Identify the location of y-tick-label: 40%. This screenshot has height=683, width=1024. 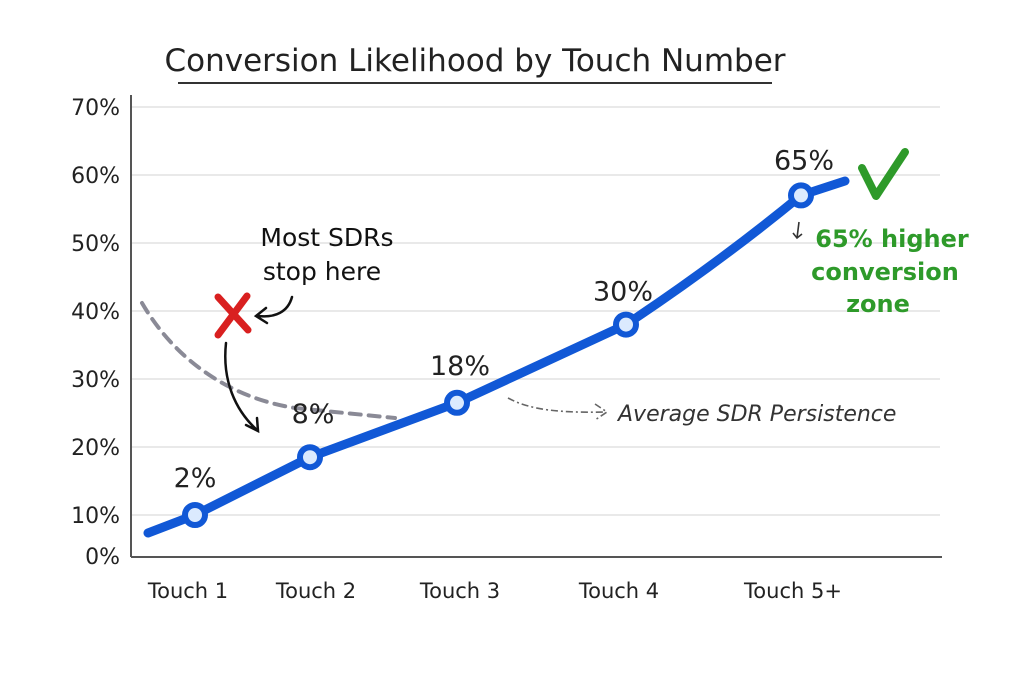
(95, 312).